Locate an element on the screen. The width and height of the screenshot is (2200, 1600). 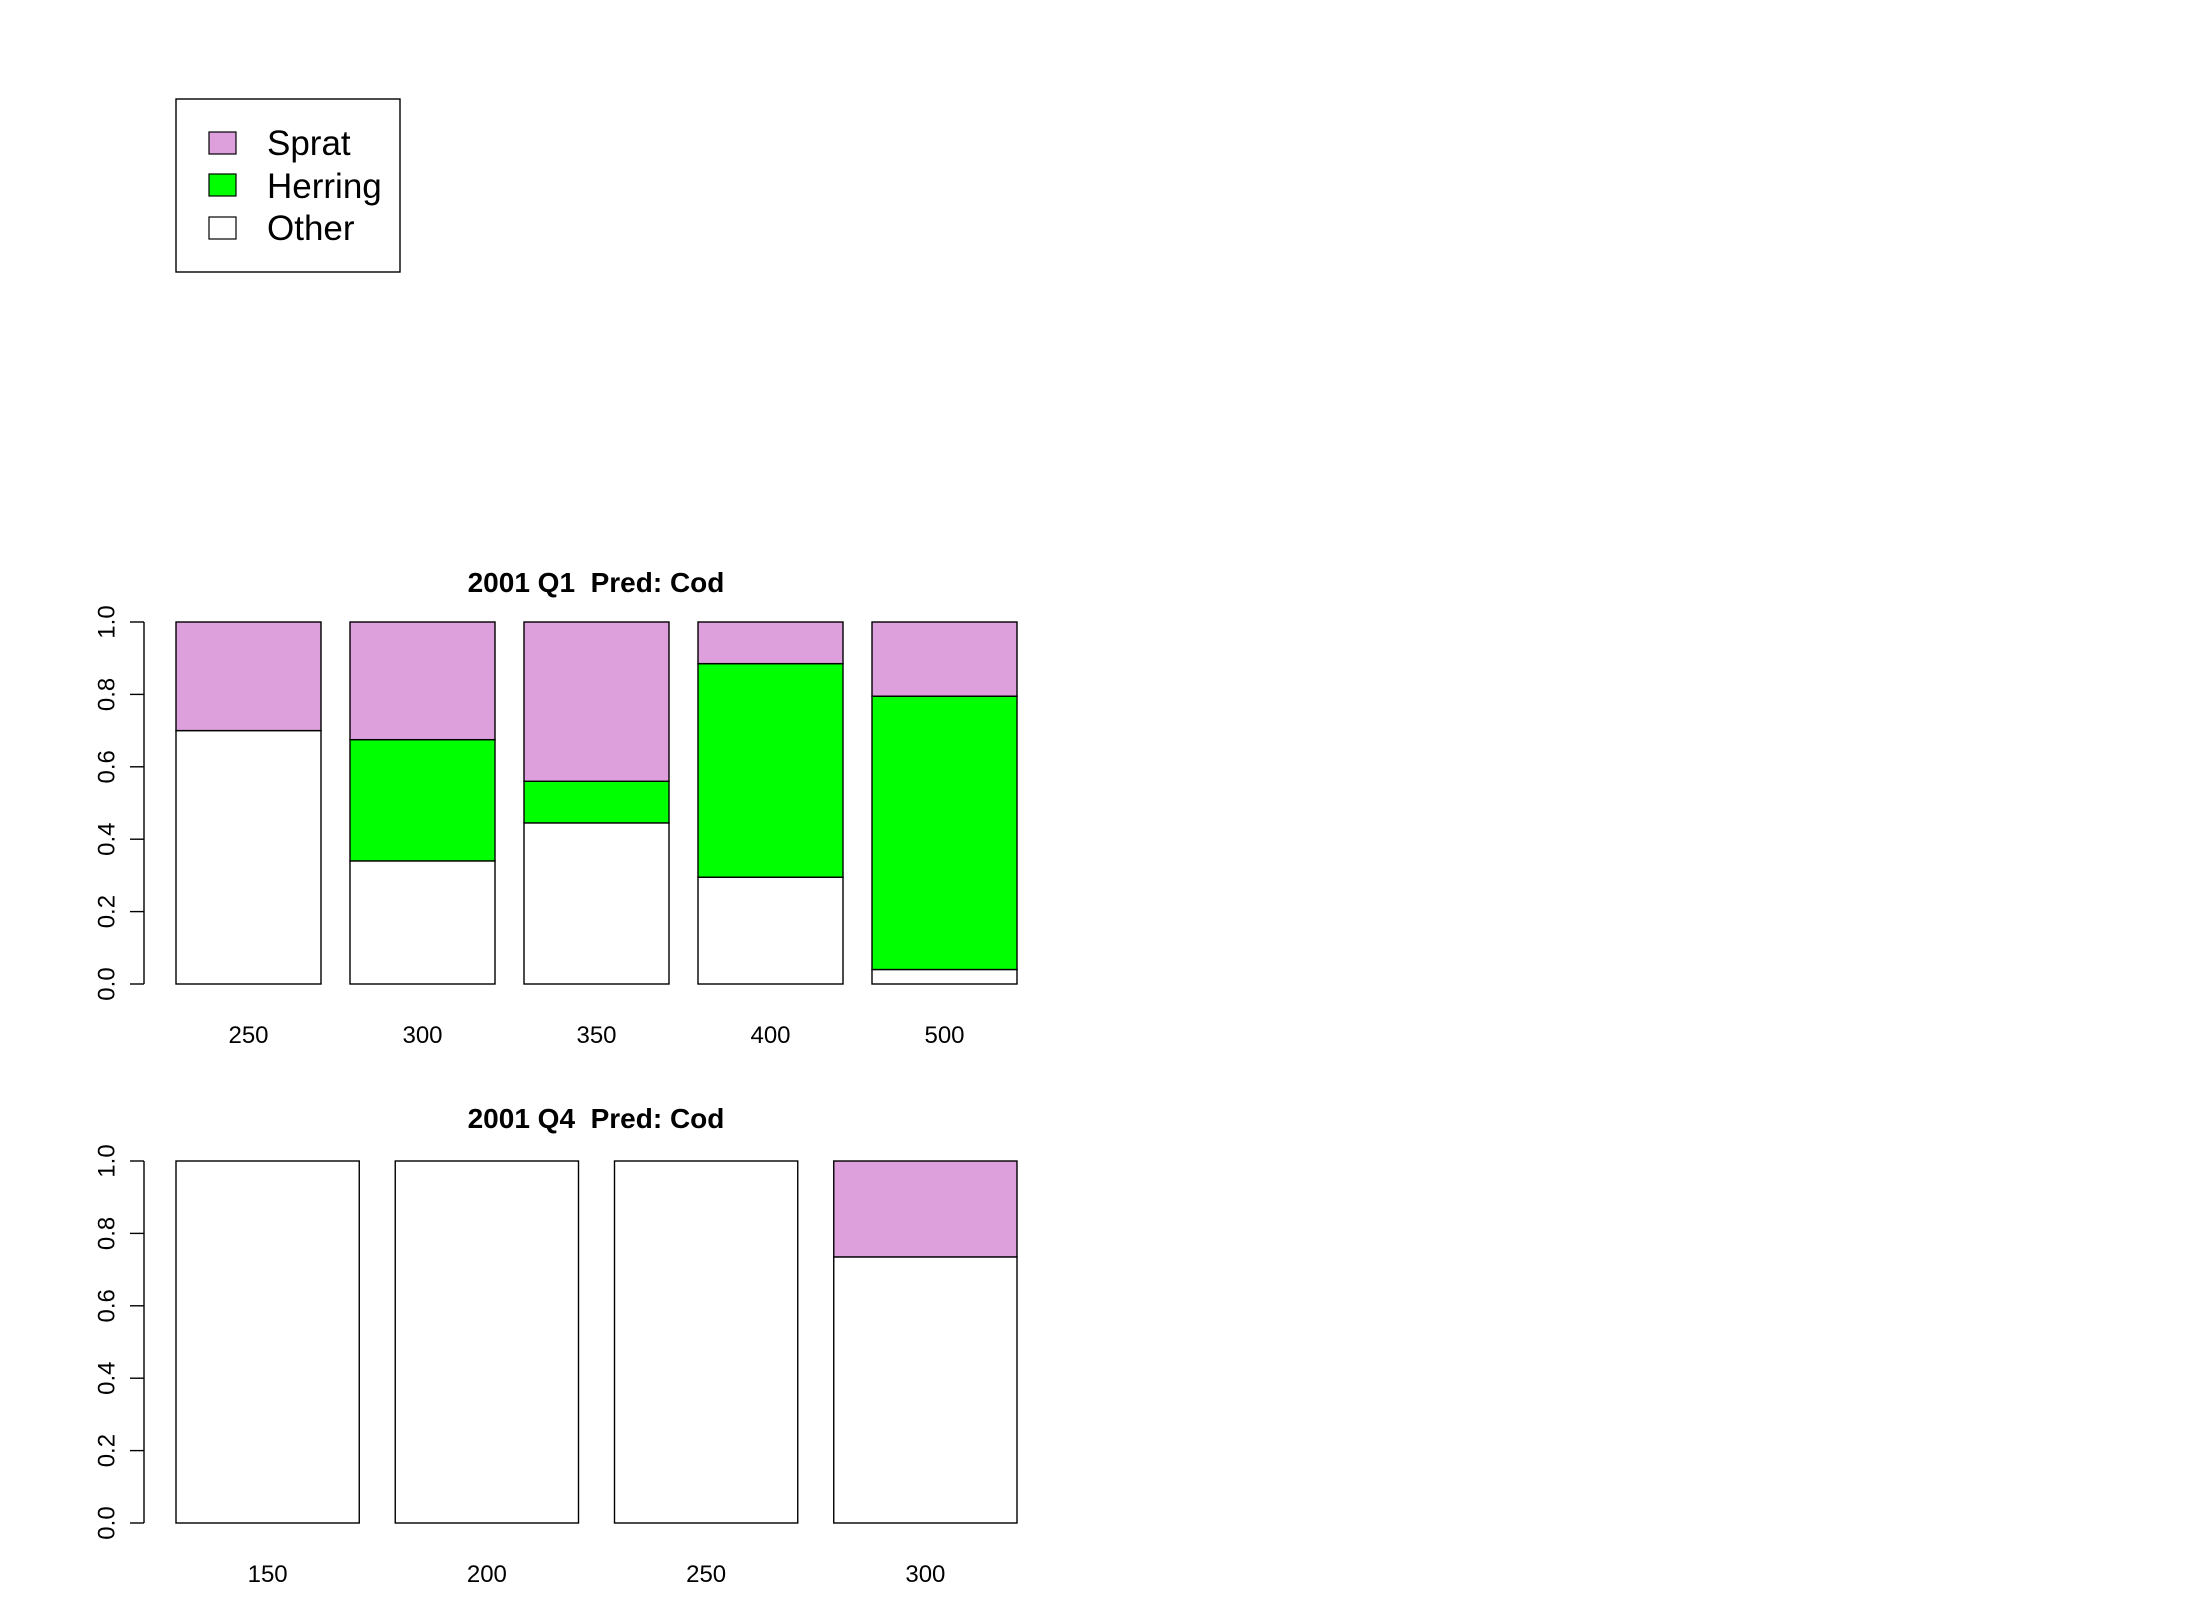
x-labels-q1: 250 300 350 400 500 is located at coordinates (596, 1035).